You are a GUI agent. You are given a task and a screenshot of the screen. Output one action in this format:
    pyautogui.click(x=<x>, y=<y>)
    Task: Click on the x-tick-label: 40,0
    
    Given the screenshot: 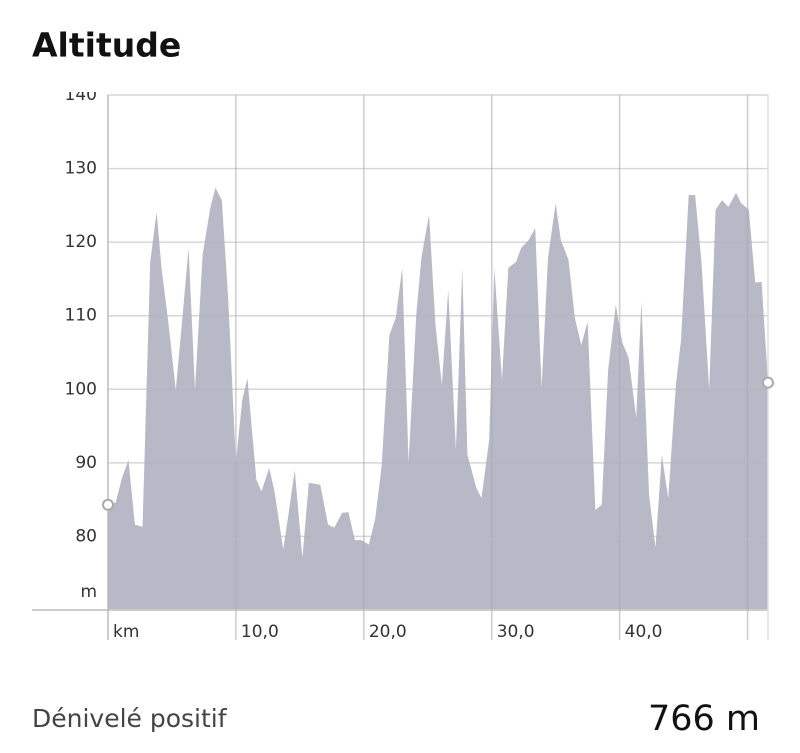 What is the action you would take?
    pyautogui.click(x=644, y=632)
    